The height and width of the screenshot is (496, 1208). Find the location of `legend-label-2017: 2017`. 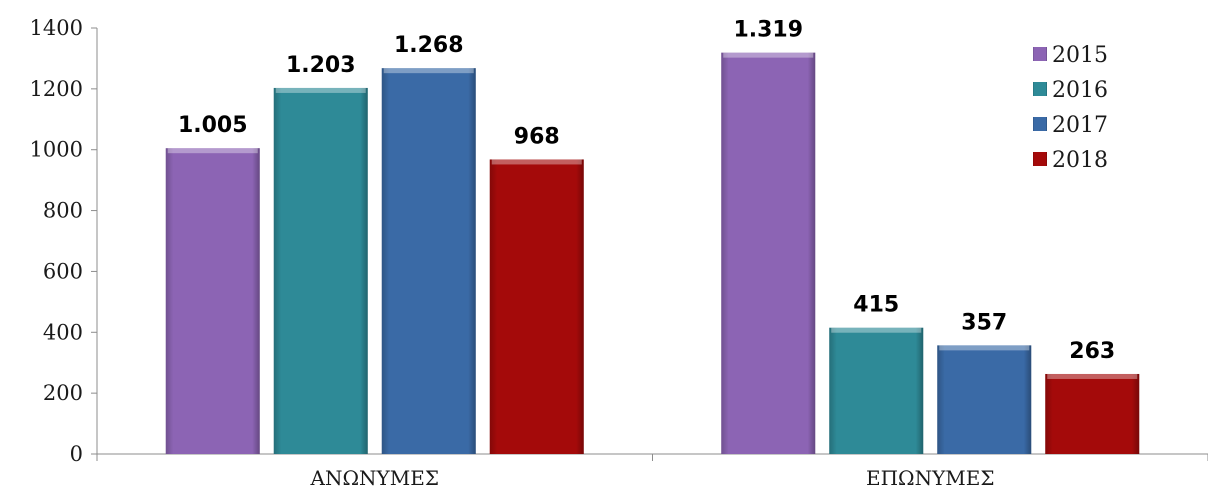

legend-label-2017: 2017 is located at coordinates (1080, 125).